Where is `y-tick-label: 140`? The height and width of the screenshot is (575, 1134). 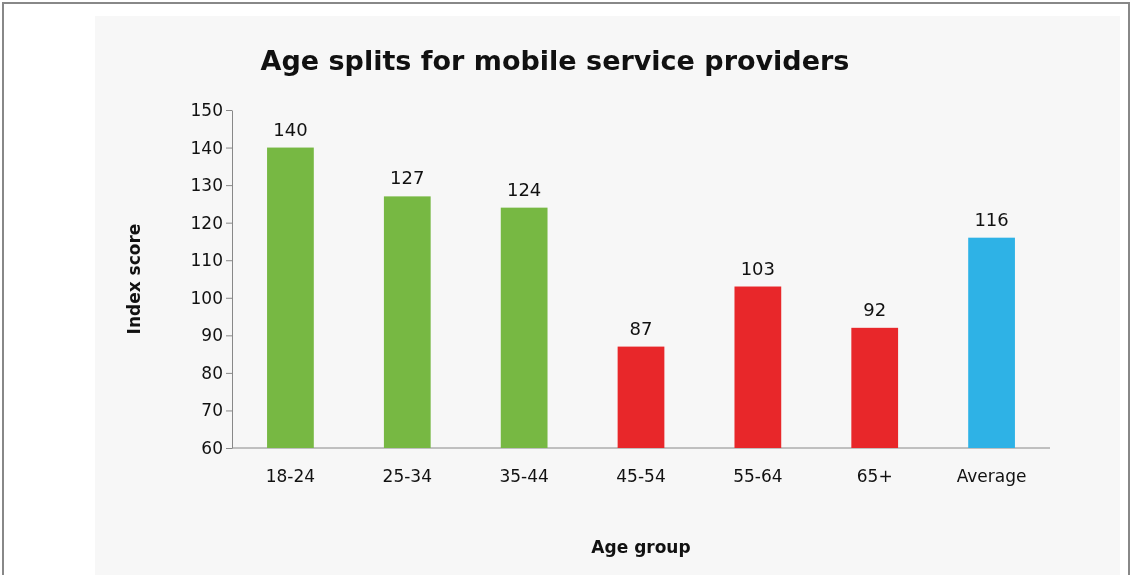
y-tick-label: 140 is located at coordinates (206, 147).